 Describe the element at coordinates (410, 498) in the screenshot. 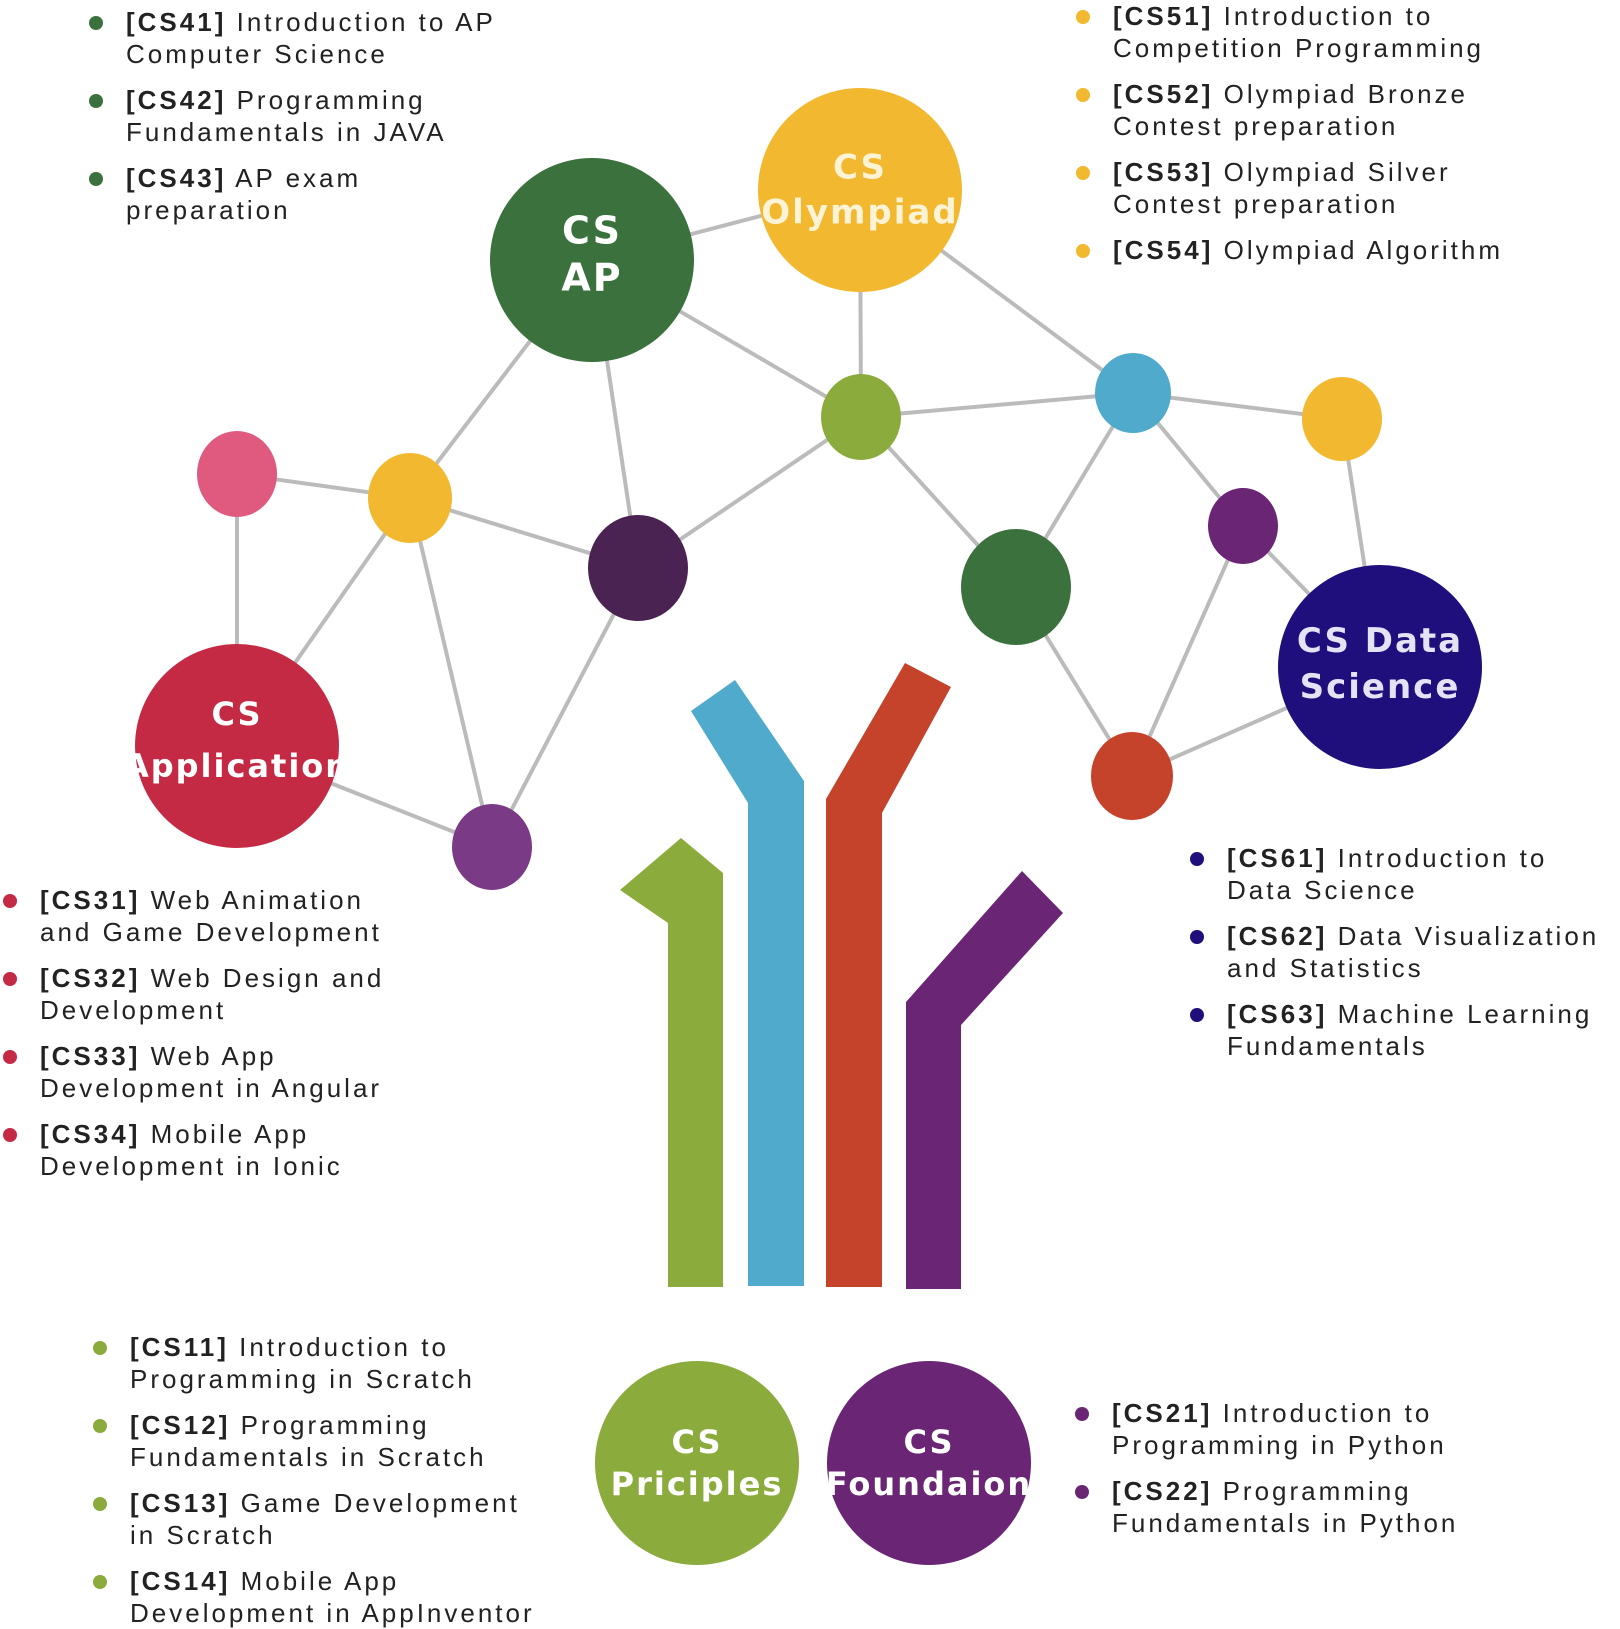

I see `yellow-node-left` at that location.